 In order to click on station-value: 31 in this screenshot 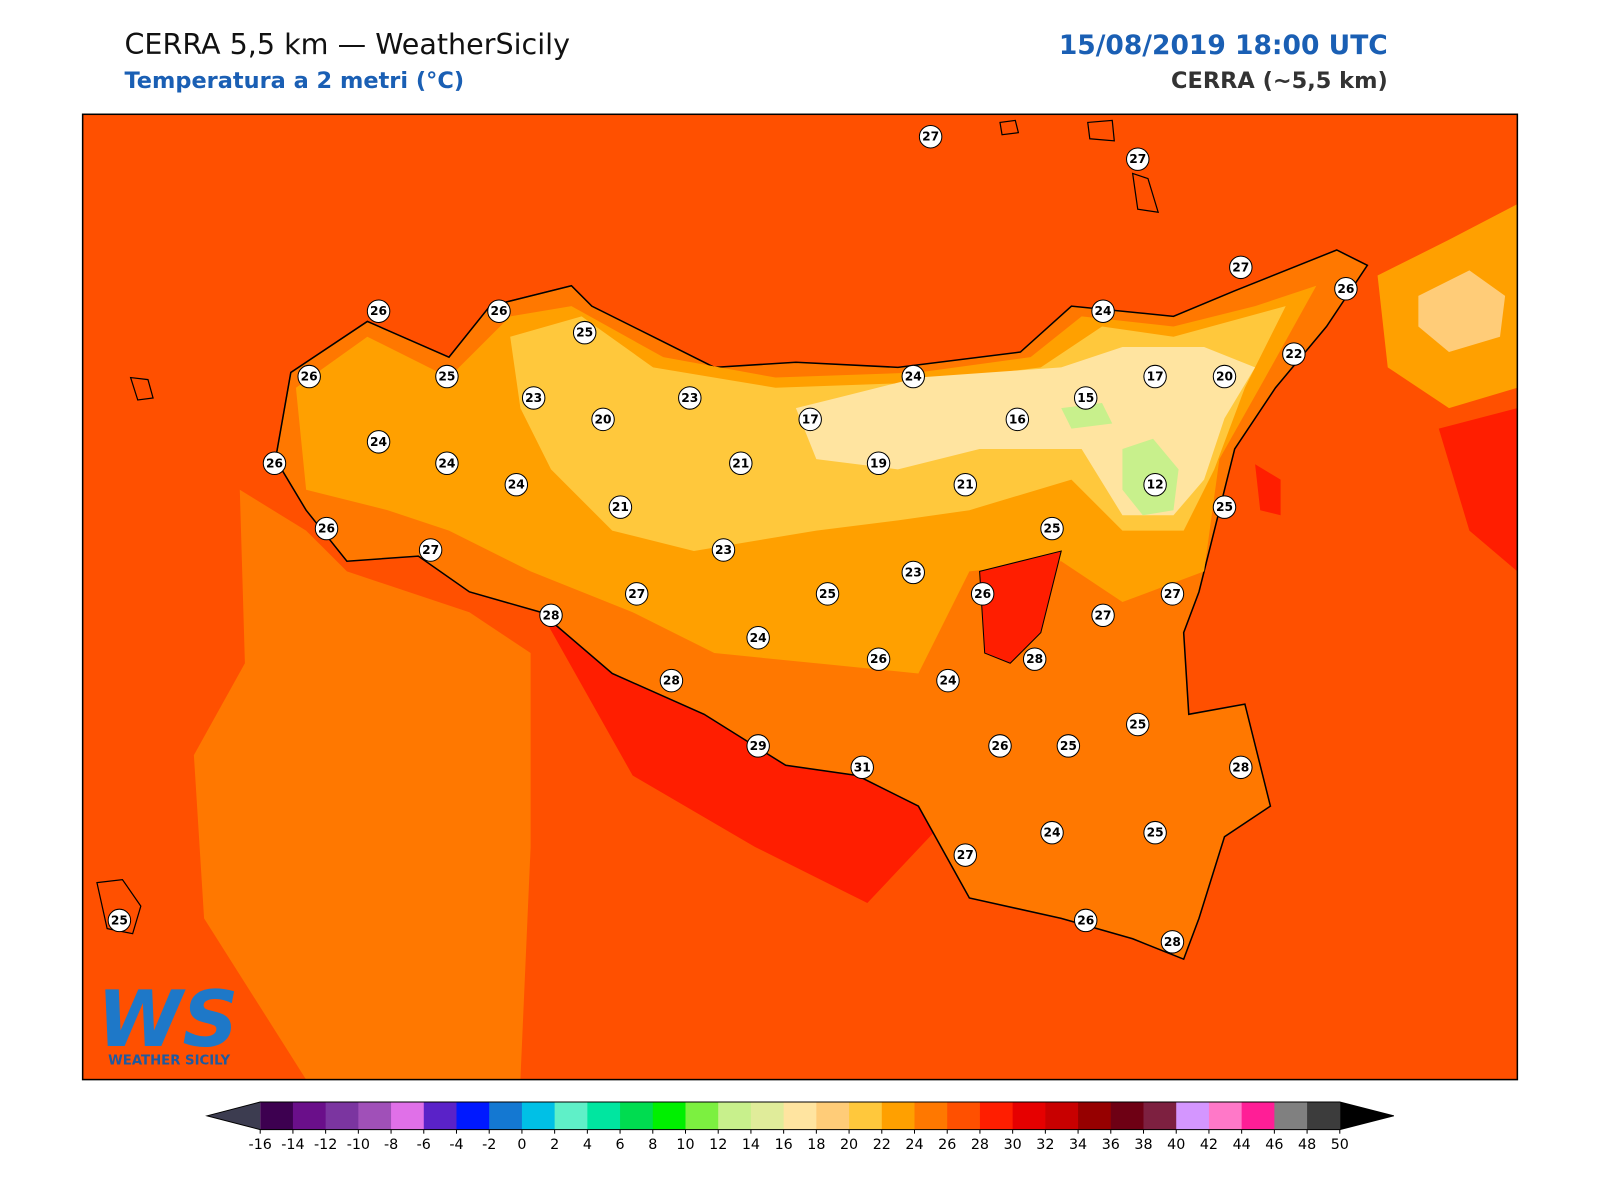, I will do `click(862, 767)`.